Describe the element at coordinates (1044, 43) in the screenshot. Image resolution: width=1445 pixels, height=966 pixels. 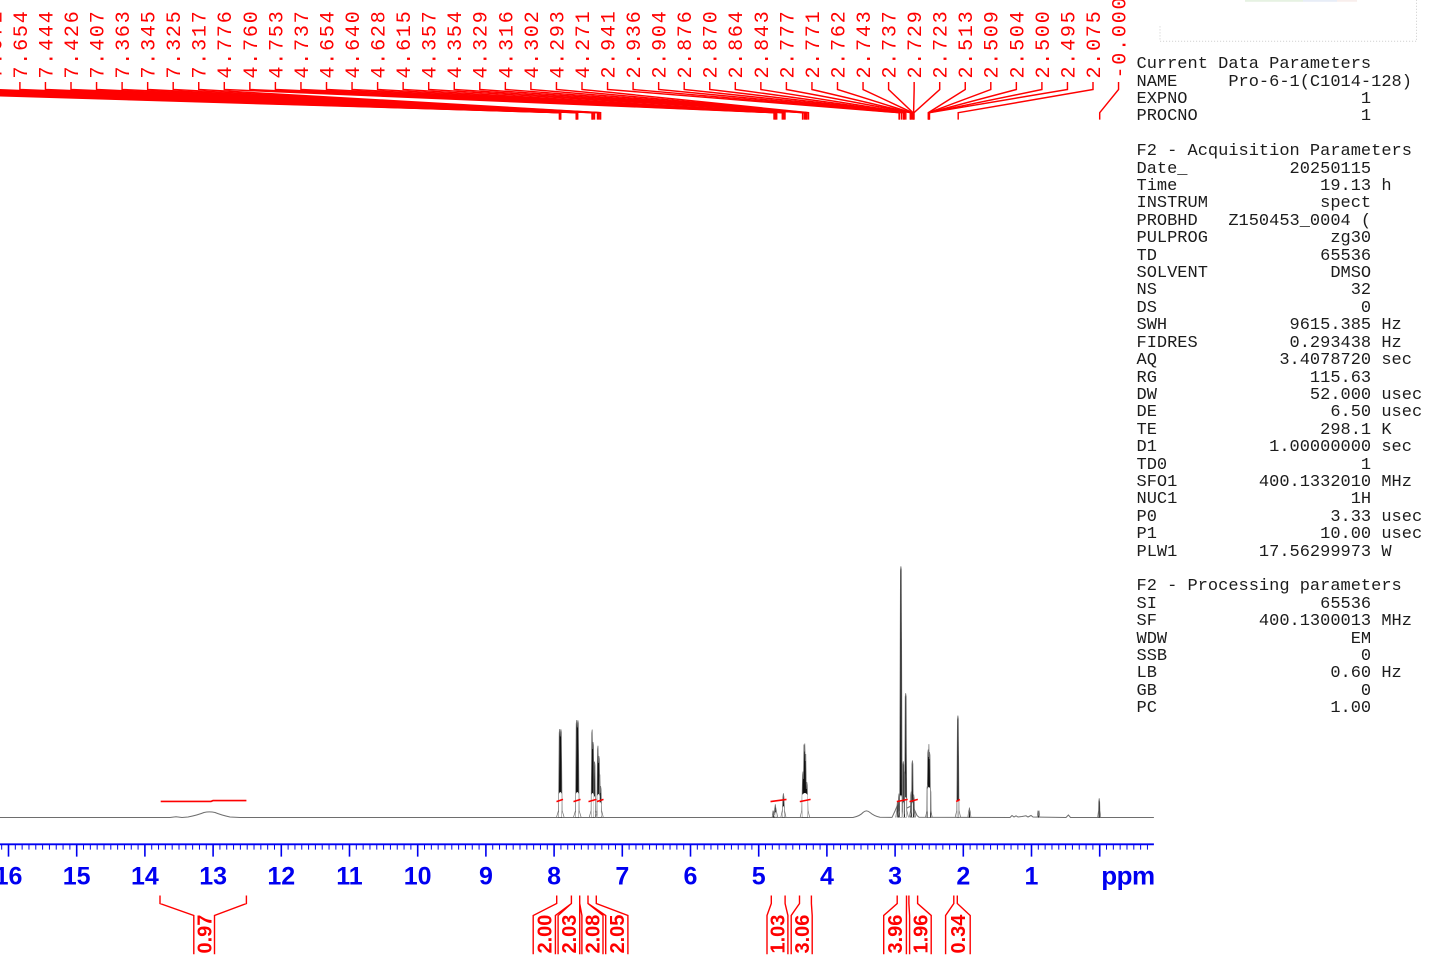
I see `svg-text: 2.500` at that location.